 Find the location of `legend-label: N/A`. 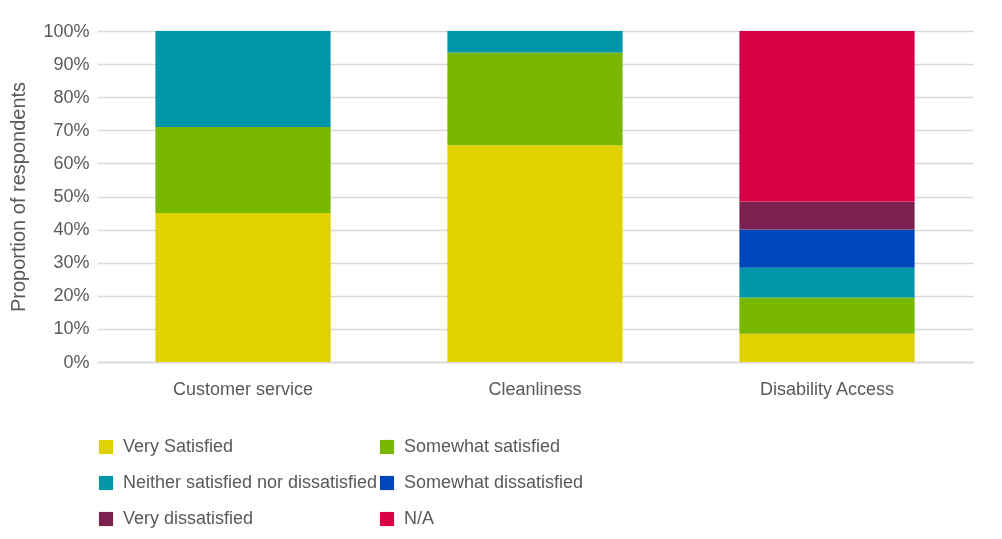

legend-label: N/A is located at coordinates (419, 518).